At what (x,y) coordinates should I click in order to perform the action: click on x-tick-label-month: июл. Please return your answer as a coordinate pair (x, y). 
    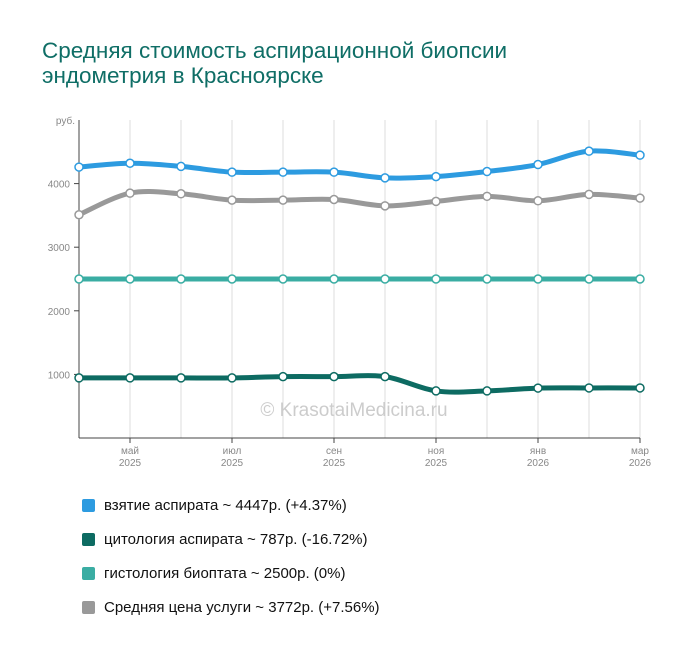
    Looking at the image, I should click on (232, 451).